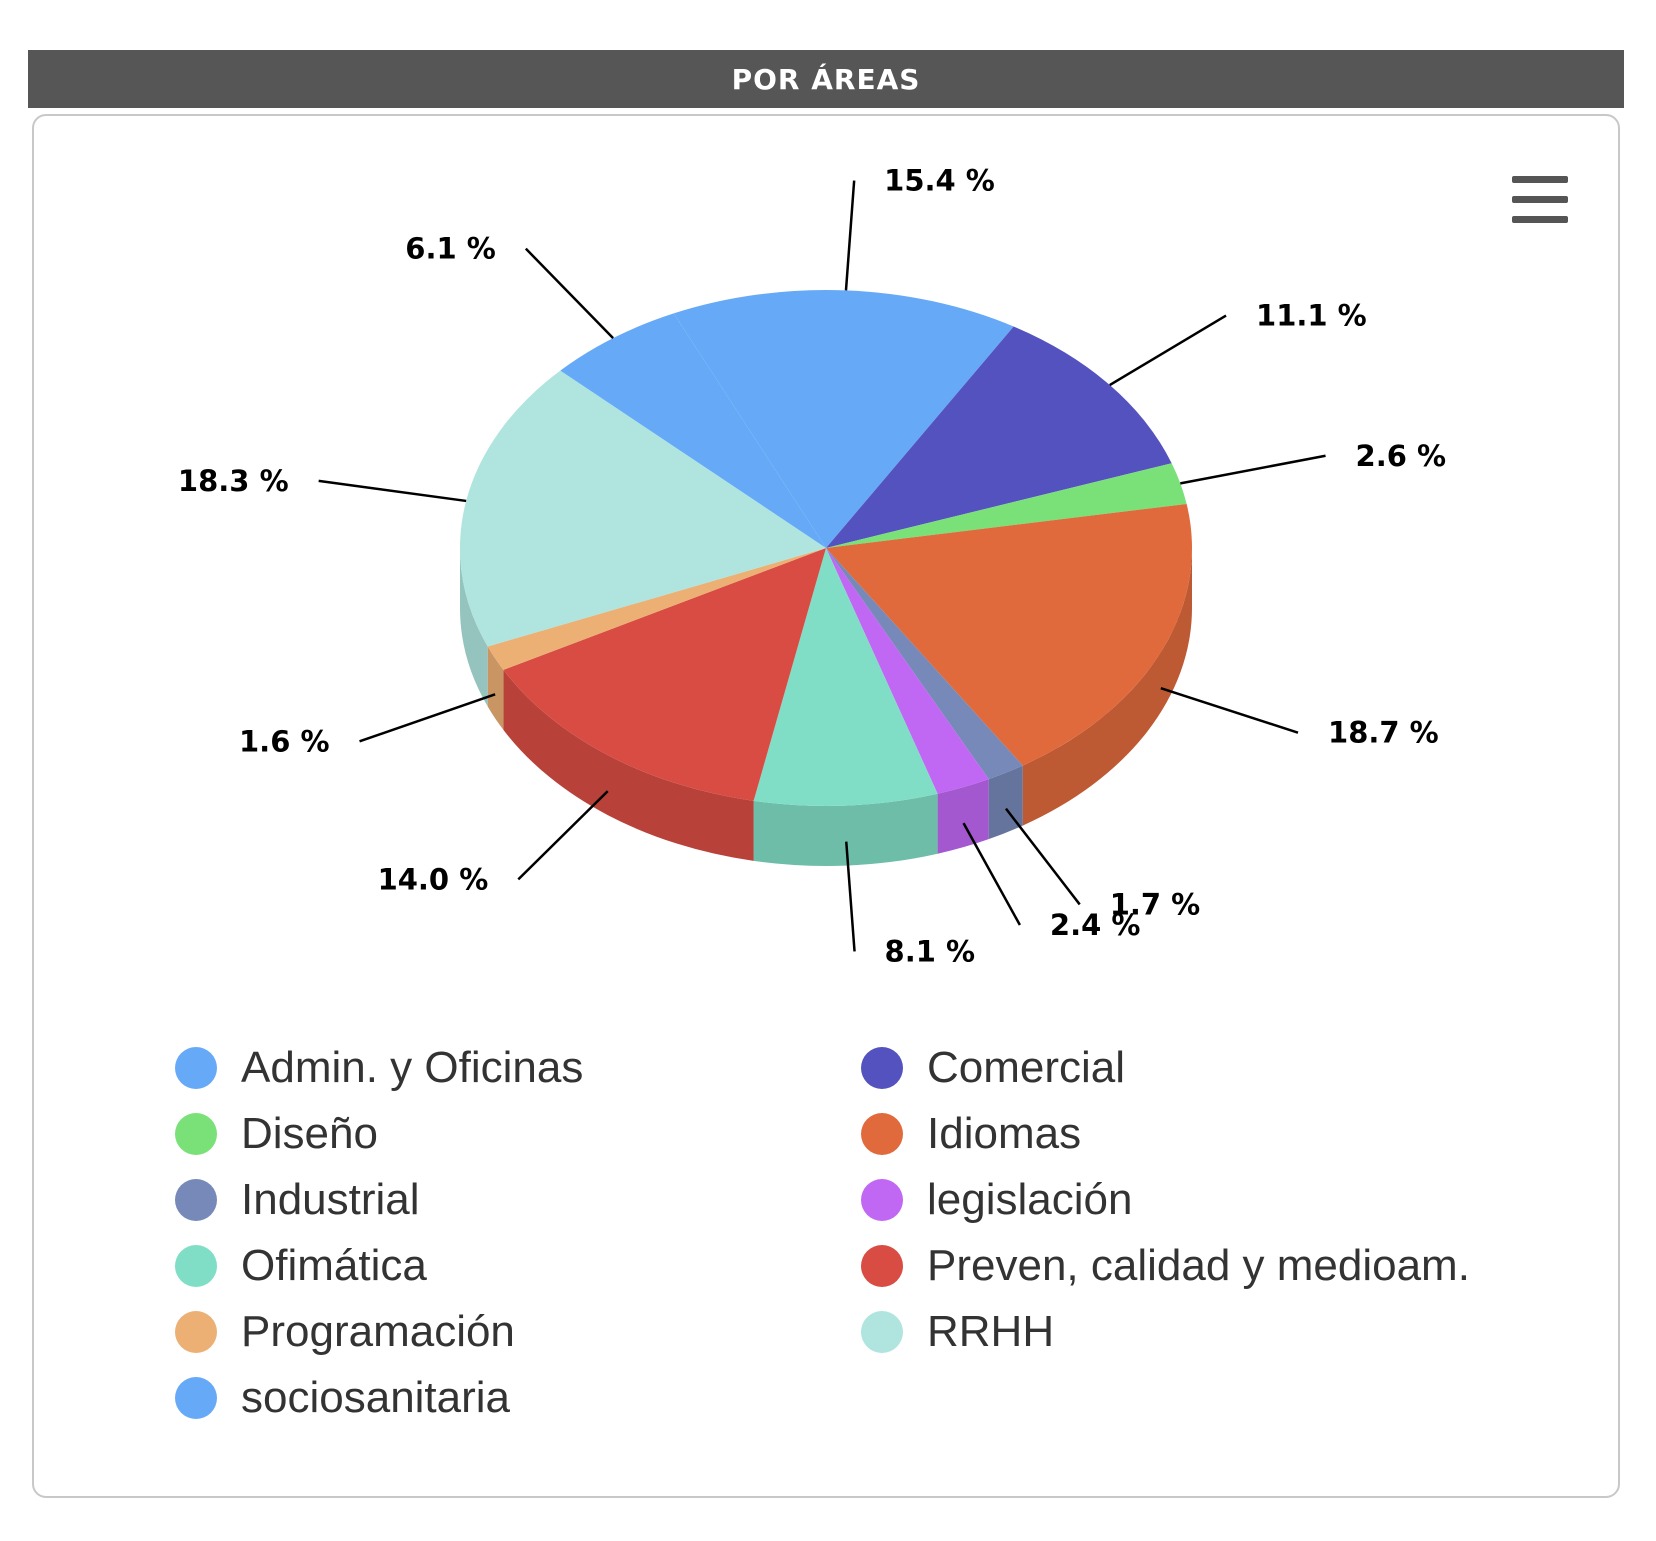  I want to click on legend-item: Programación, so click(345, 1332).